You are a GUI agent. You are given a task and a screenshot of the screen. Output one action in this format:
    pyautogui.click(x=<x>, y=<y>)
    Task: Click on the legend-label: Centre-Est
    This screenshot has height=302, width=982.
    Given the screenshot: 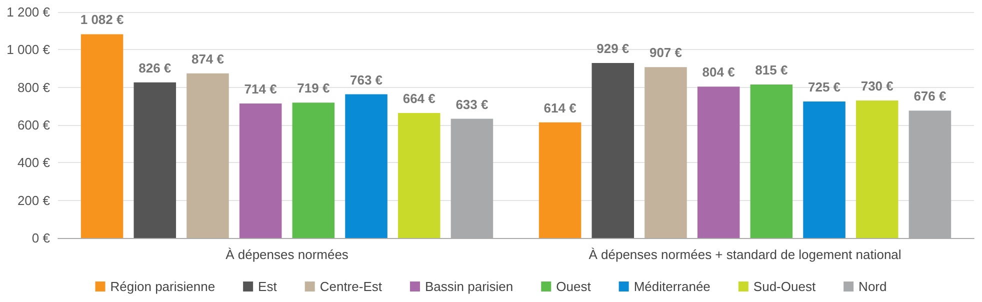 What is the action you would take?
    pyautogui.click(x=351, y=286)
    